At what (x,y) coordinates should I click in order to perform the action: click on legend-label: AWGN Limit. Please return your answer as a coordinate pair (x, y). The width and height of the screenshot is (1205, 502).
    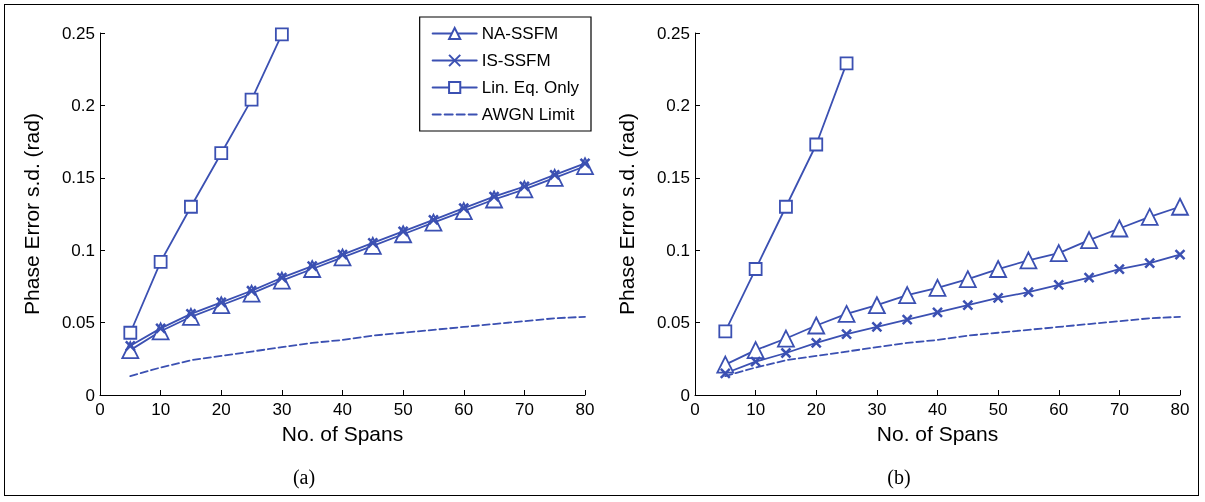
    Looking at the image, I should click on (528, 114).